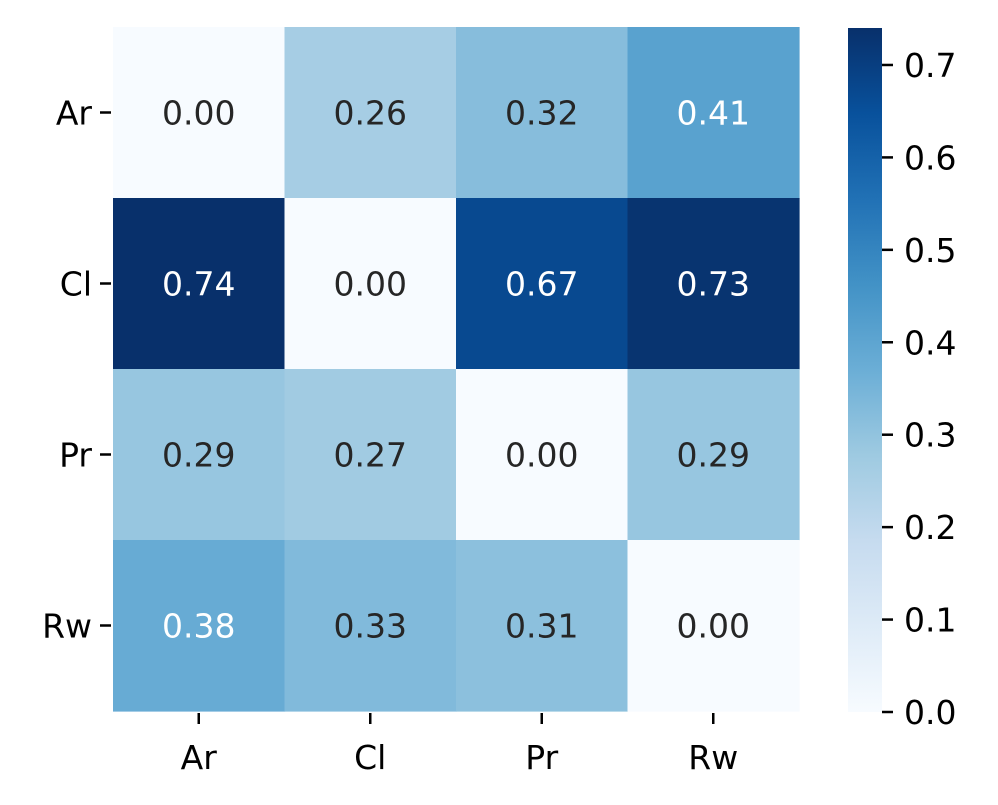 The image size is (998, 805). Describe the element at coordinates (930, 712) in the screenshot. I see `colorbar-tick-label: 0.0` at that location.